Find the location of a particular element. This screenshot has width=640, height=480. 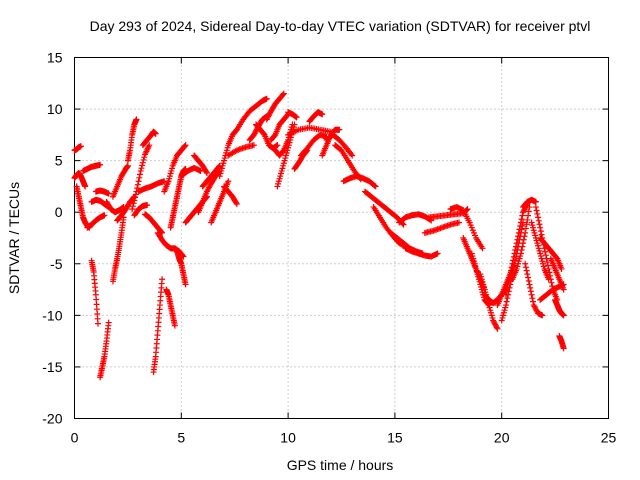

y-tick-label: 15 is located at coordinates (55, 58).